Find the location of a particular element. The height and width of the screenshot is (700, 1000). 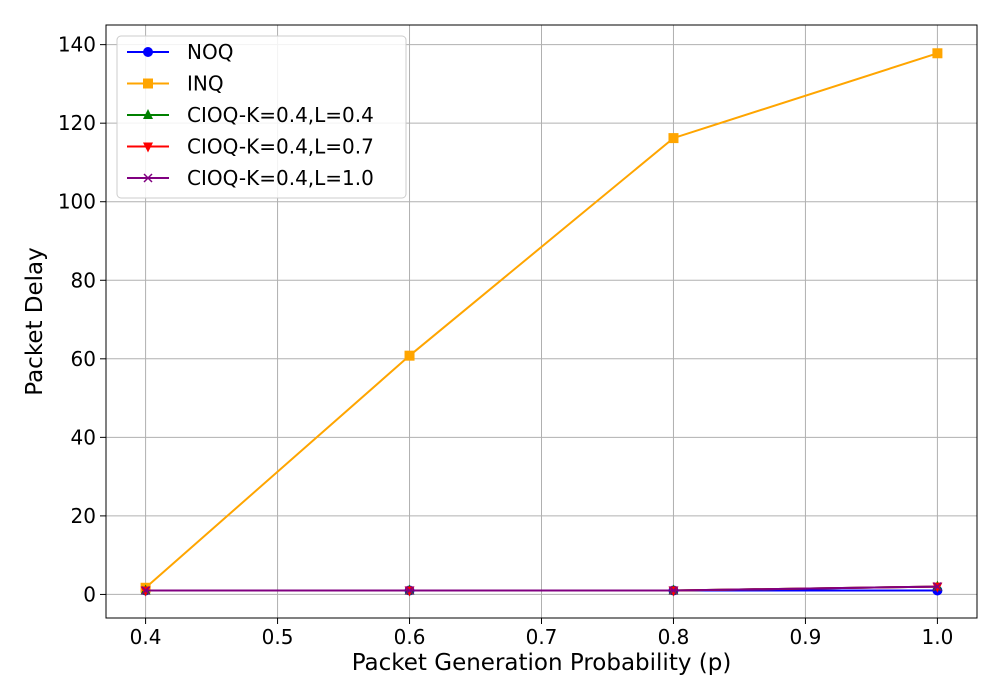

x-tick-label: 0.4 is located at coordinates (146, 637).